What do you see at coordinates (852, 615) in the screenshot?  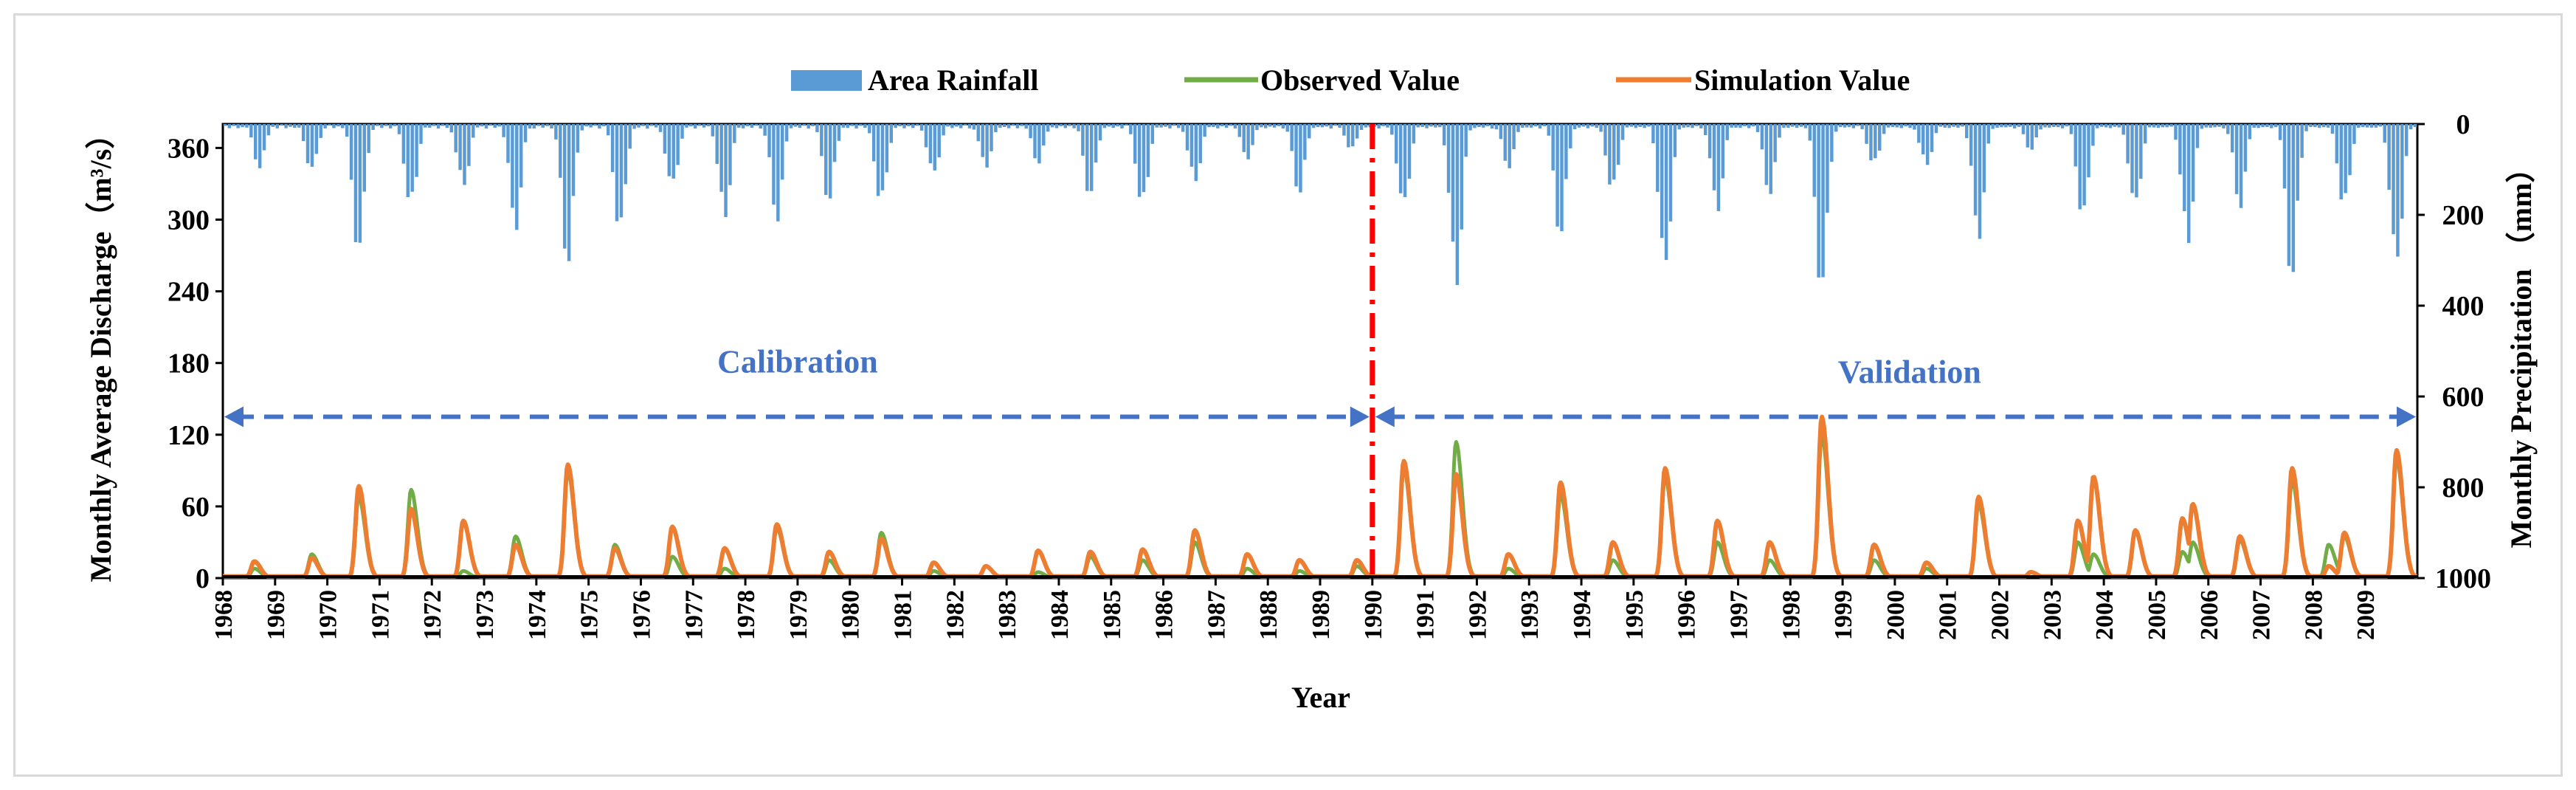 I see `x-tick-label: 1980` at bounding box center [852, 615].